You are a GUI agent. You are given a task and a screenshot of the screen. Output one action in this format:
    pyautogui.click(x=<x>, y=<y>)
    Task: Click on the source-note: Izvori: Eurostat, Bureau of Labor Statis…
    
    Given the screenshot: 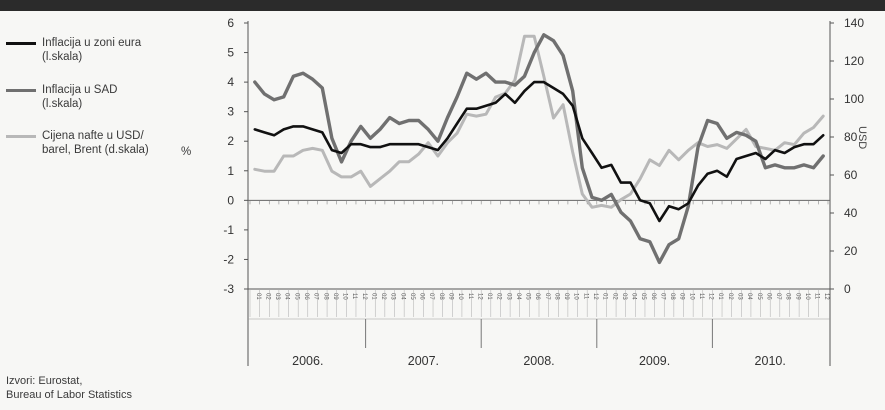 What is the action you would take?
    pyautogui.click(x=69, y=388)
    